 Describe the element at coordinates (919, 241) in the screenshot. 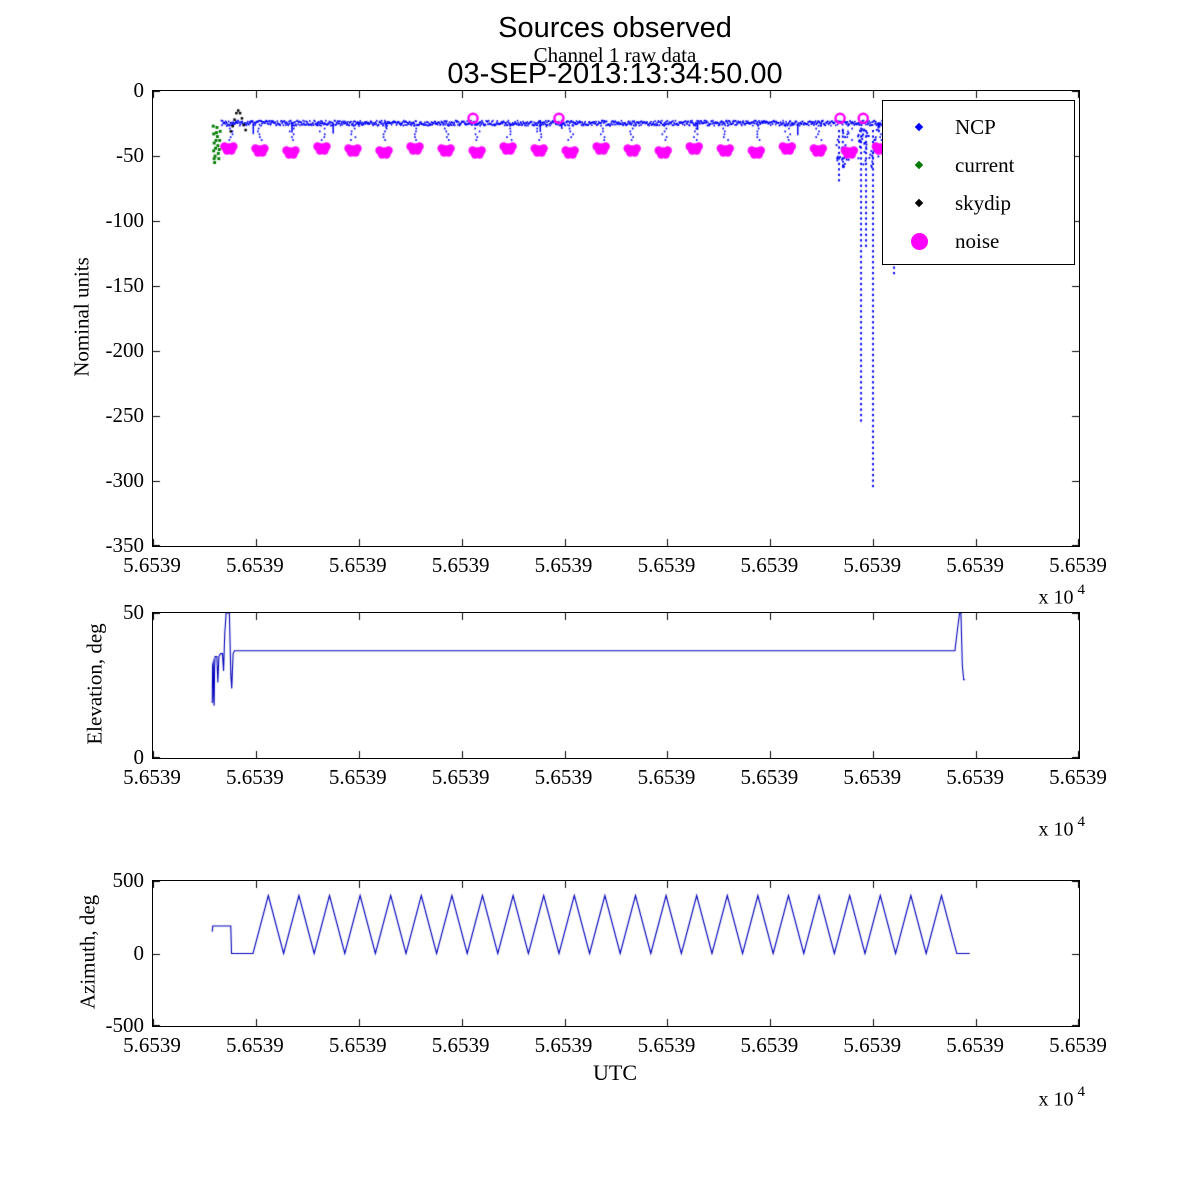

I see `noise-legend-marker-icon` at that location.